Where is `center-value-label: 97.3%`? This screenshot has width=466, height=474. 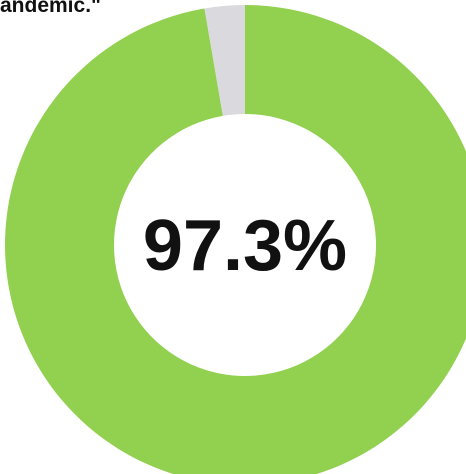 center-value-label: 97.3% is located at coordinates (245, 246).